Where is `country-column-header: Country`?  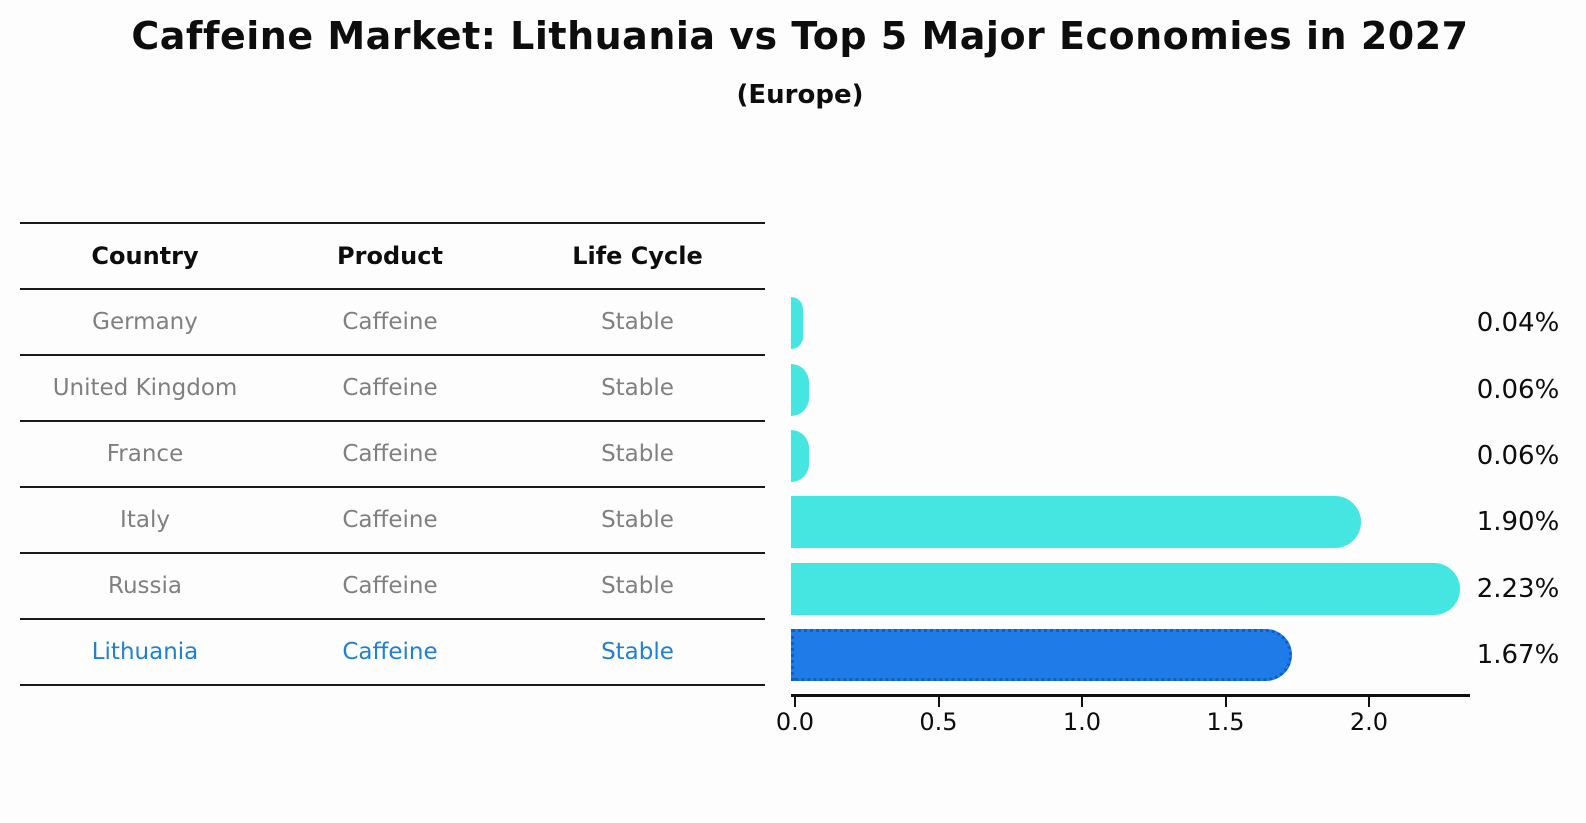
country-column-header: Country is located at coordinates (145, 256).